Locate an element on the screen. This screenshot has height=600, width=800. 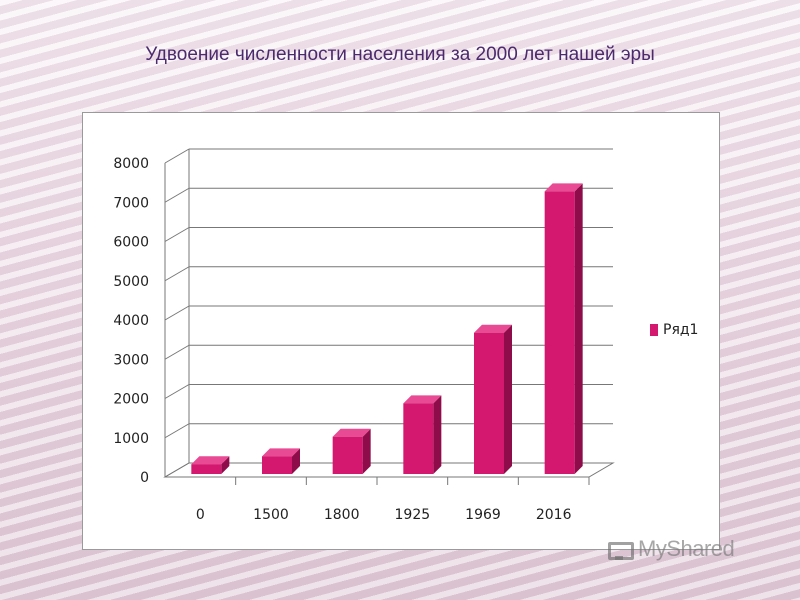
y-tick-label: 5000 is located at coordinates (131, 282).